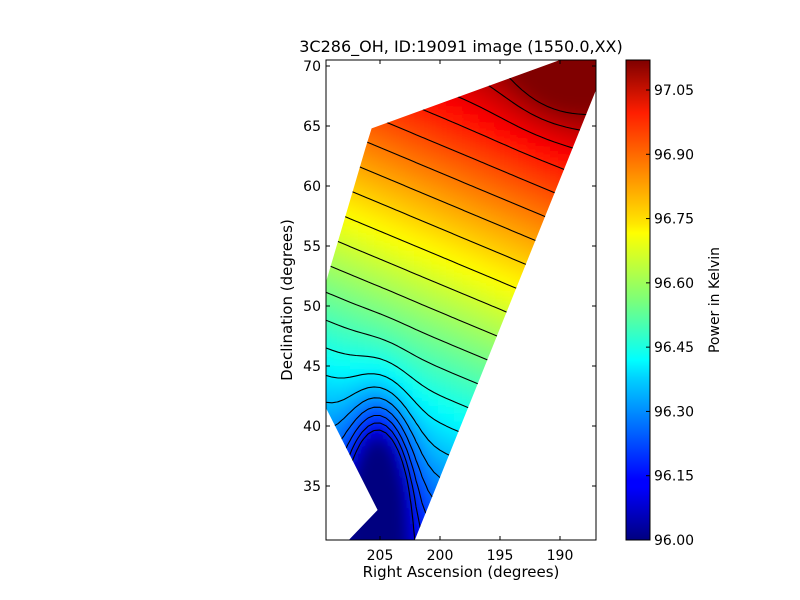 The image size is (800, 600). Describe the element at coordinates (312, 67) in the screenshot. I see `y-tick-label: 70` at that location.